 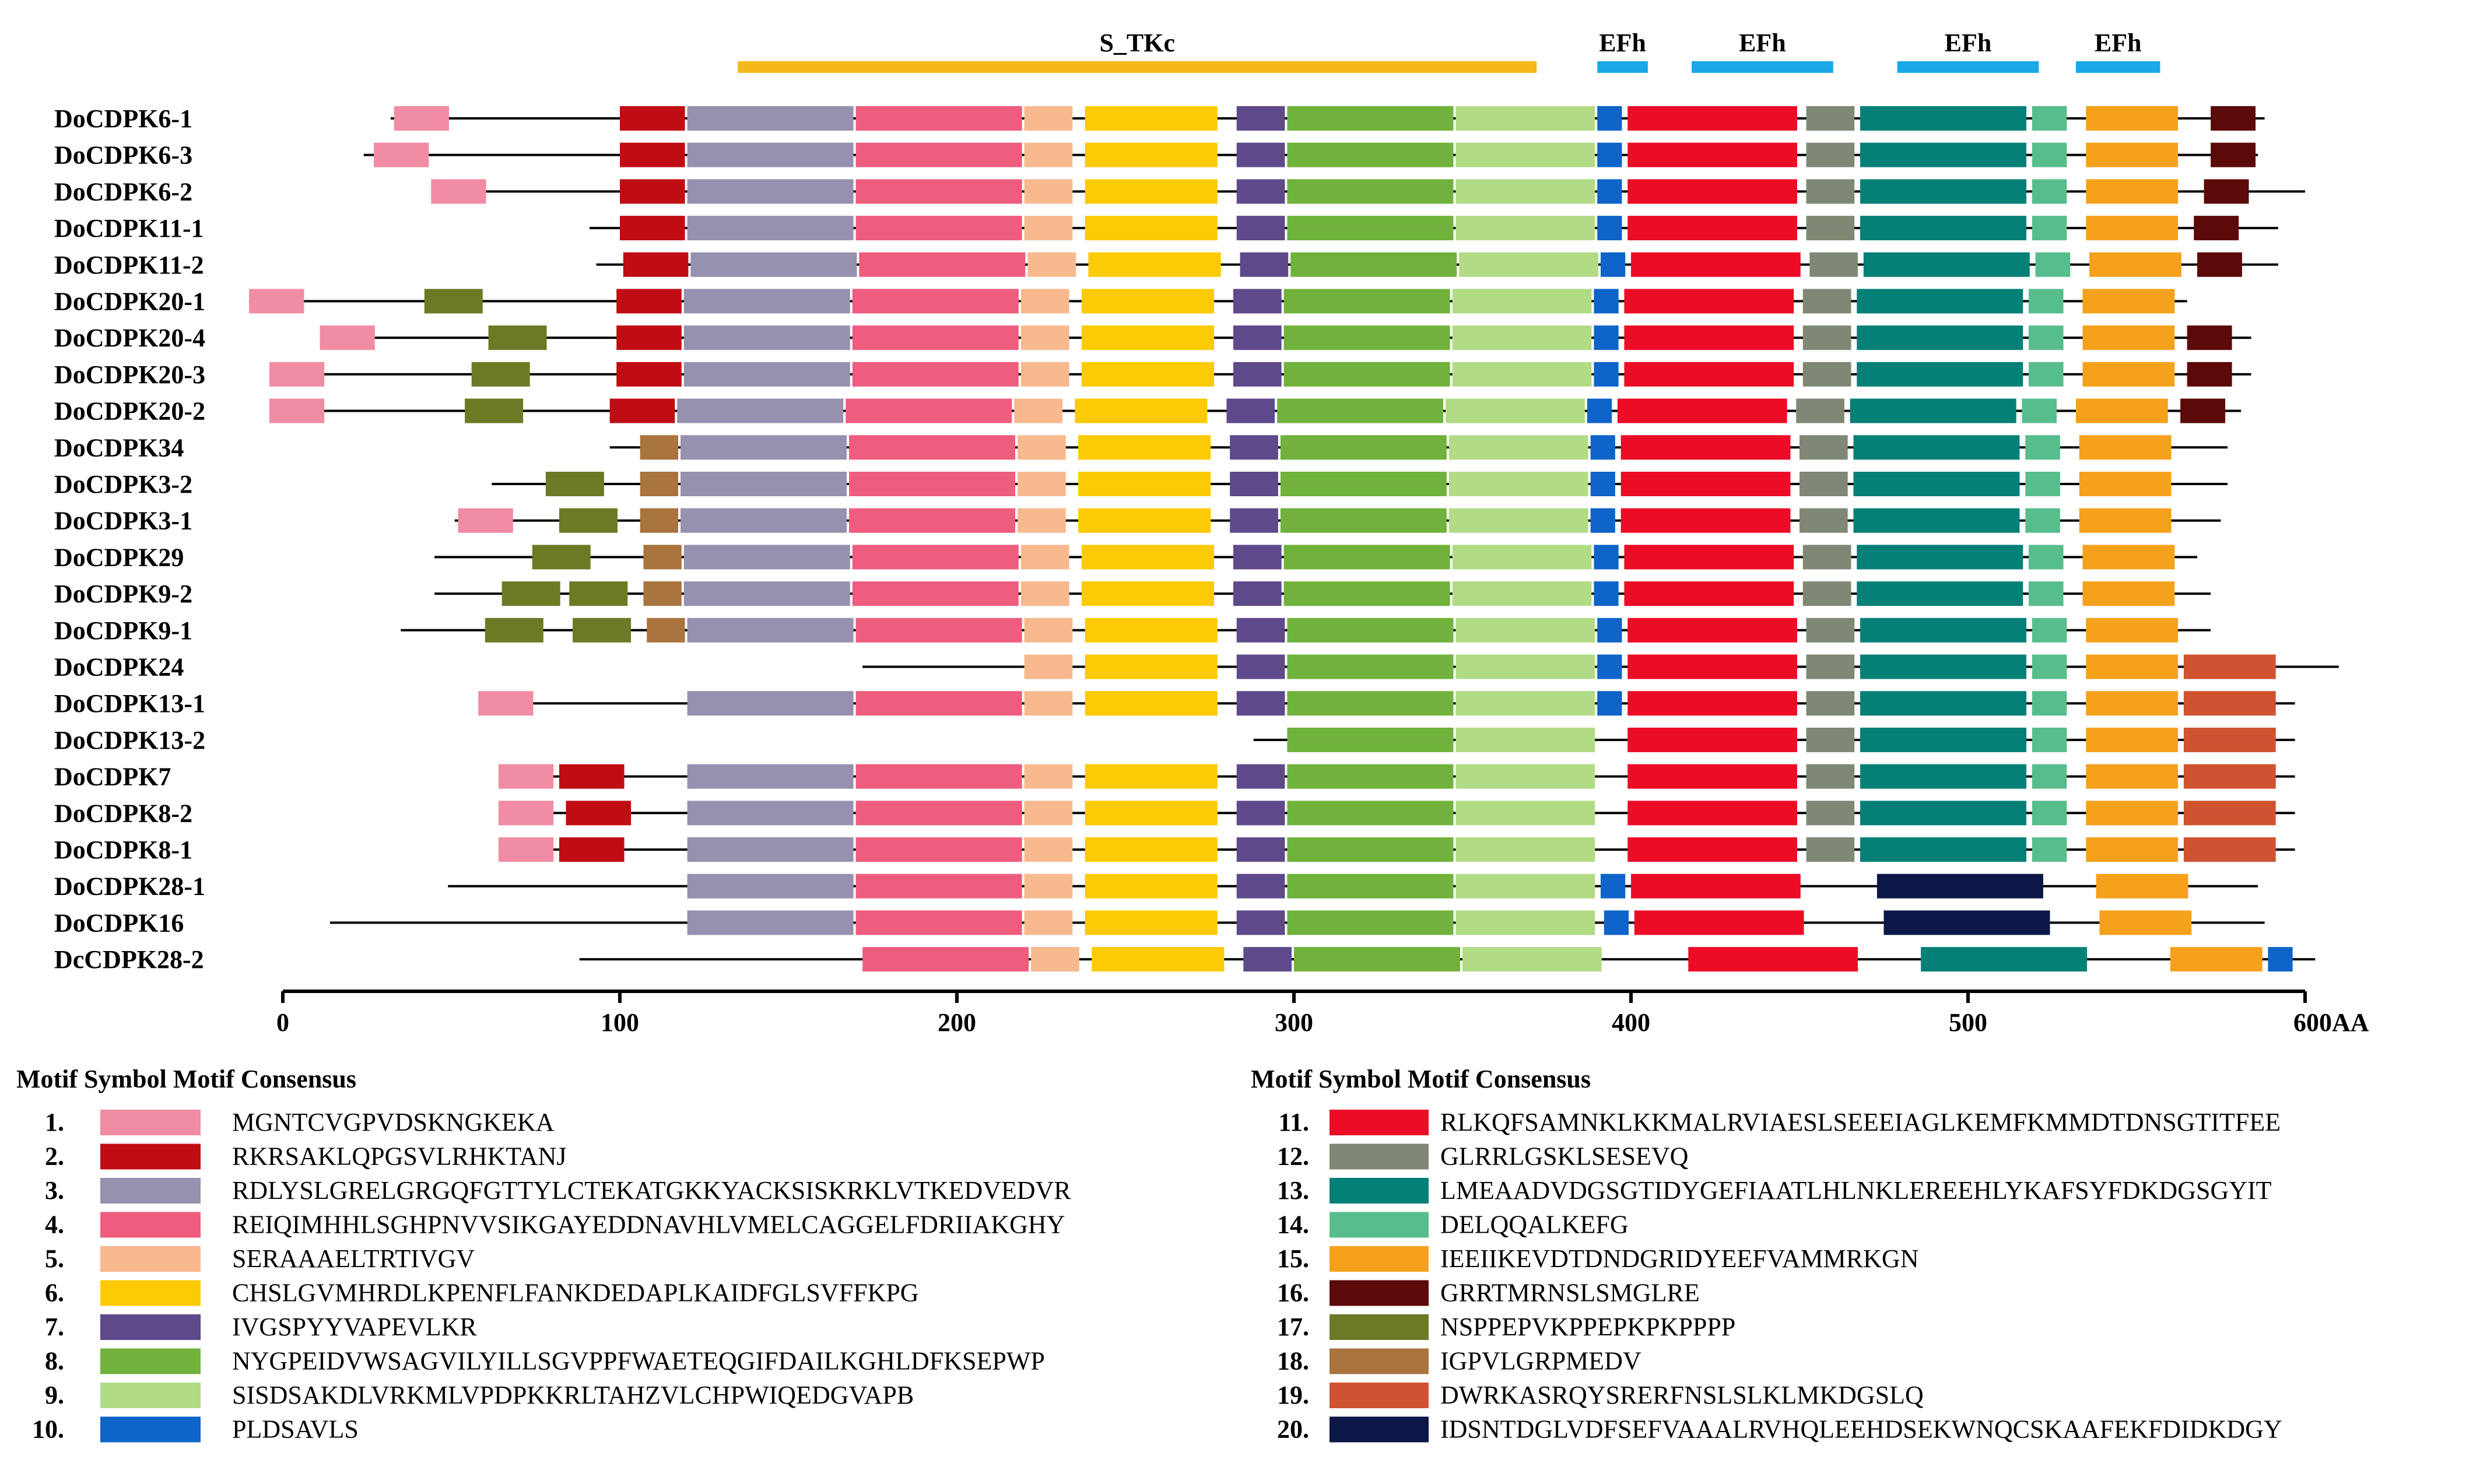 I want to click on gene-row: DcCDPK28-2, so click(x=1185, y=959).